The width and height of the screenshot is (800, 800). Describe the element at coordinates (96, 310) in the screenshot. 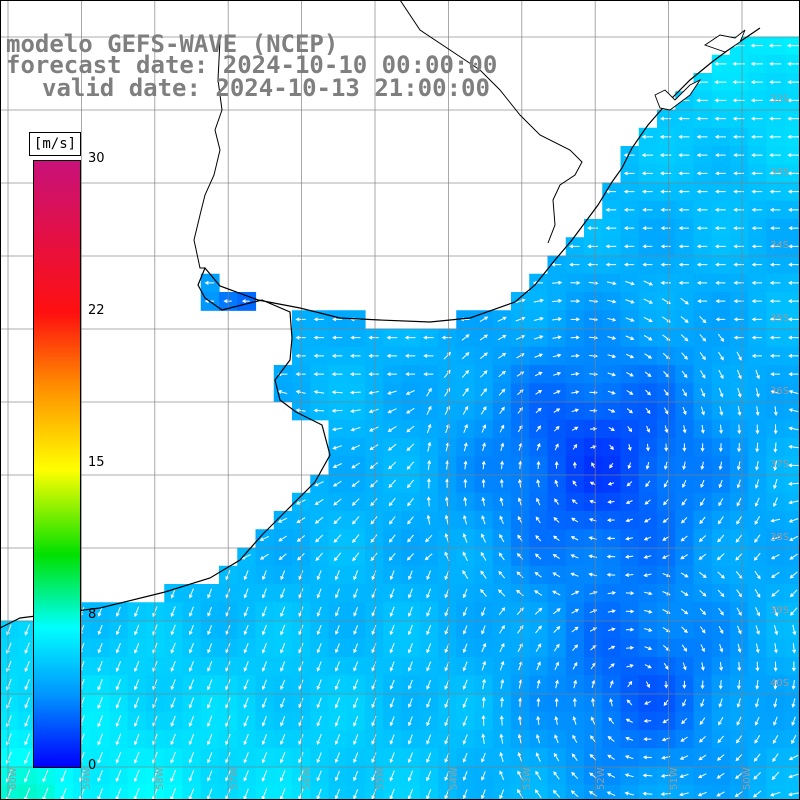

I see `colorbar-tick-22: 22` at that location.